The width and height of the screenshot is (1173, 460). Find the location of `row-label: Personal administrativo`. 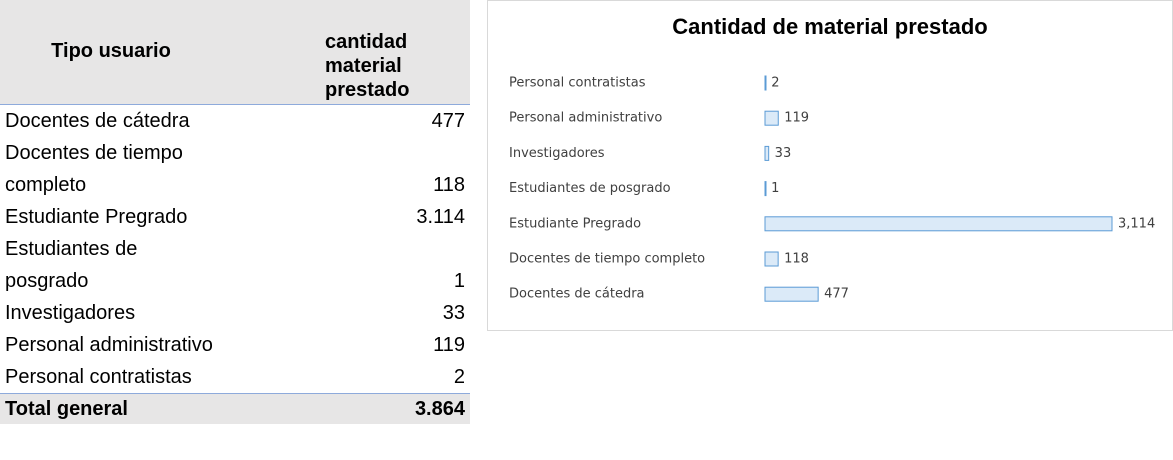

row-label: Personal administrativo is located at coordinates (109, 345).